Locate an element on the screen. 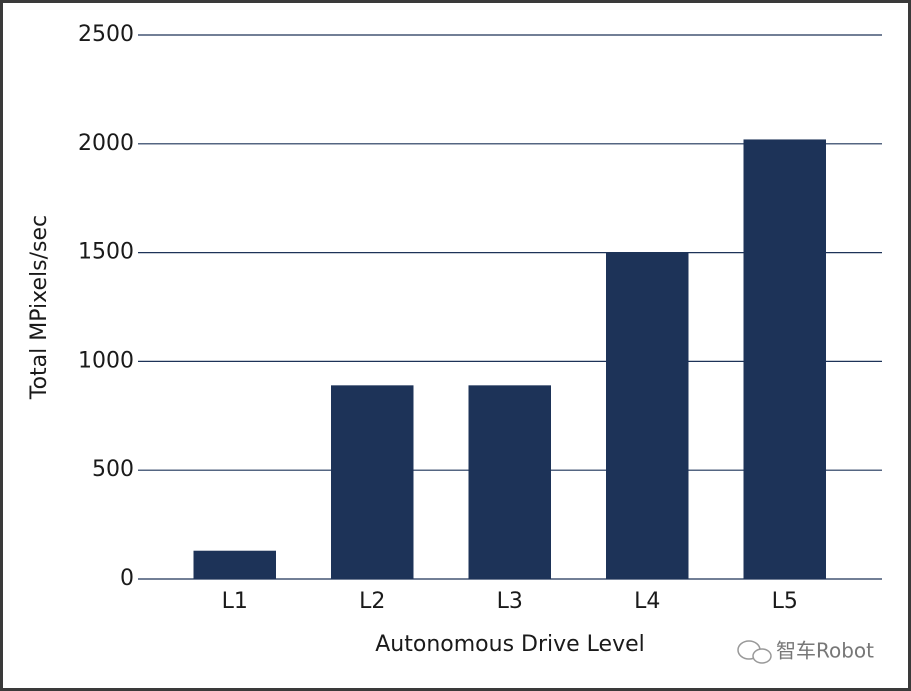  x-axis-label: Autonomous Drive Level is located at coordinates (510, 644).